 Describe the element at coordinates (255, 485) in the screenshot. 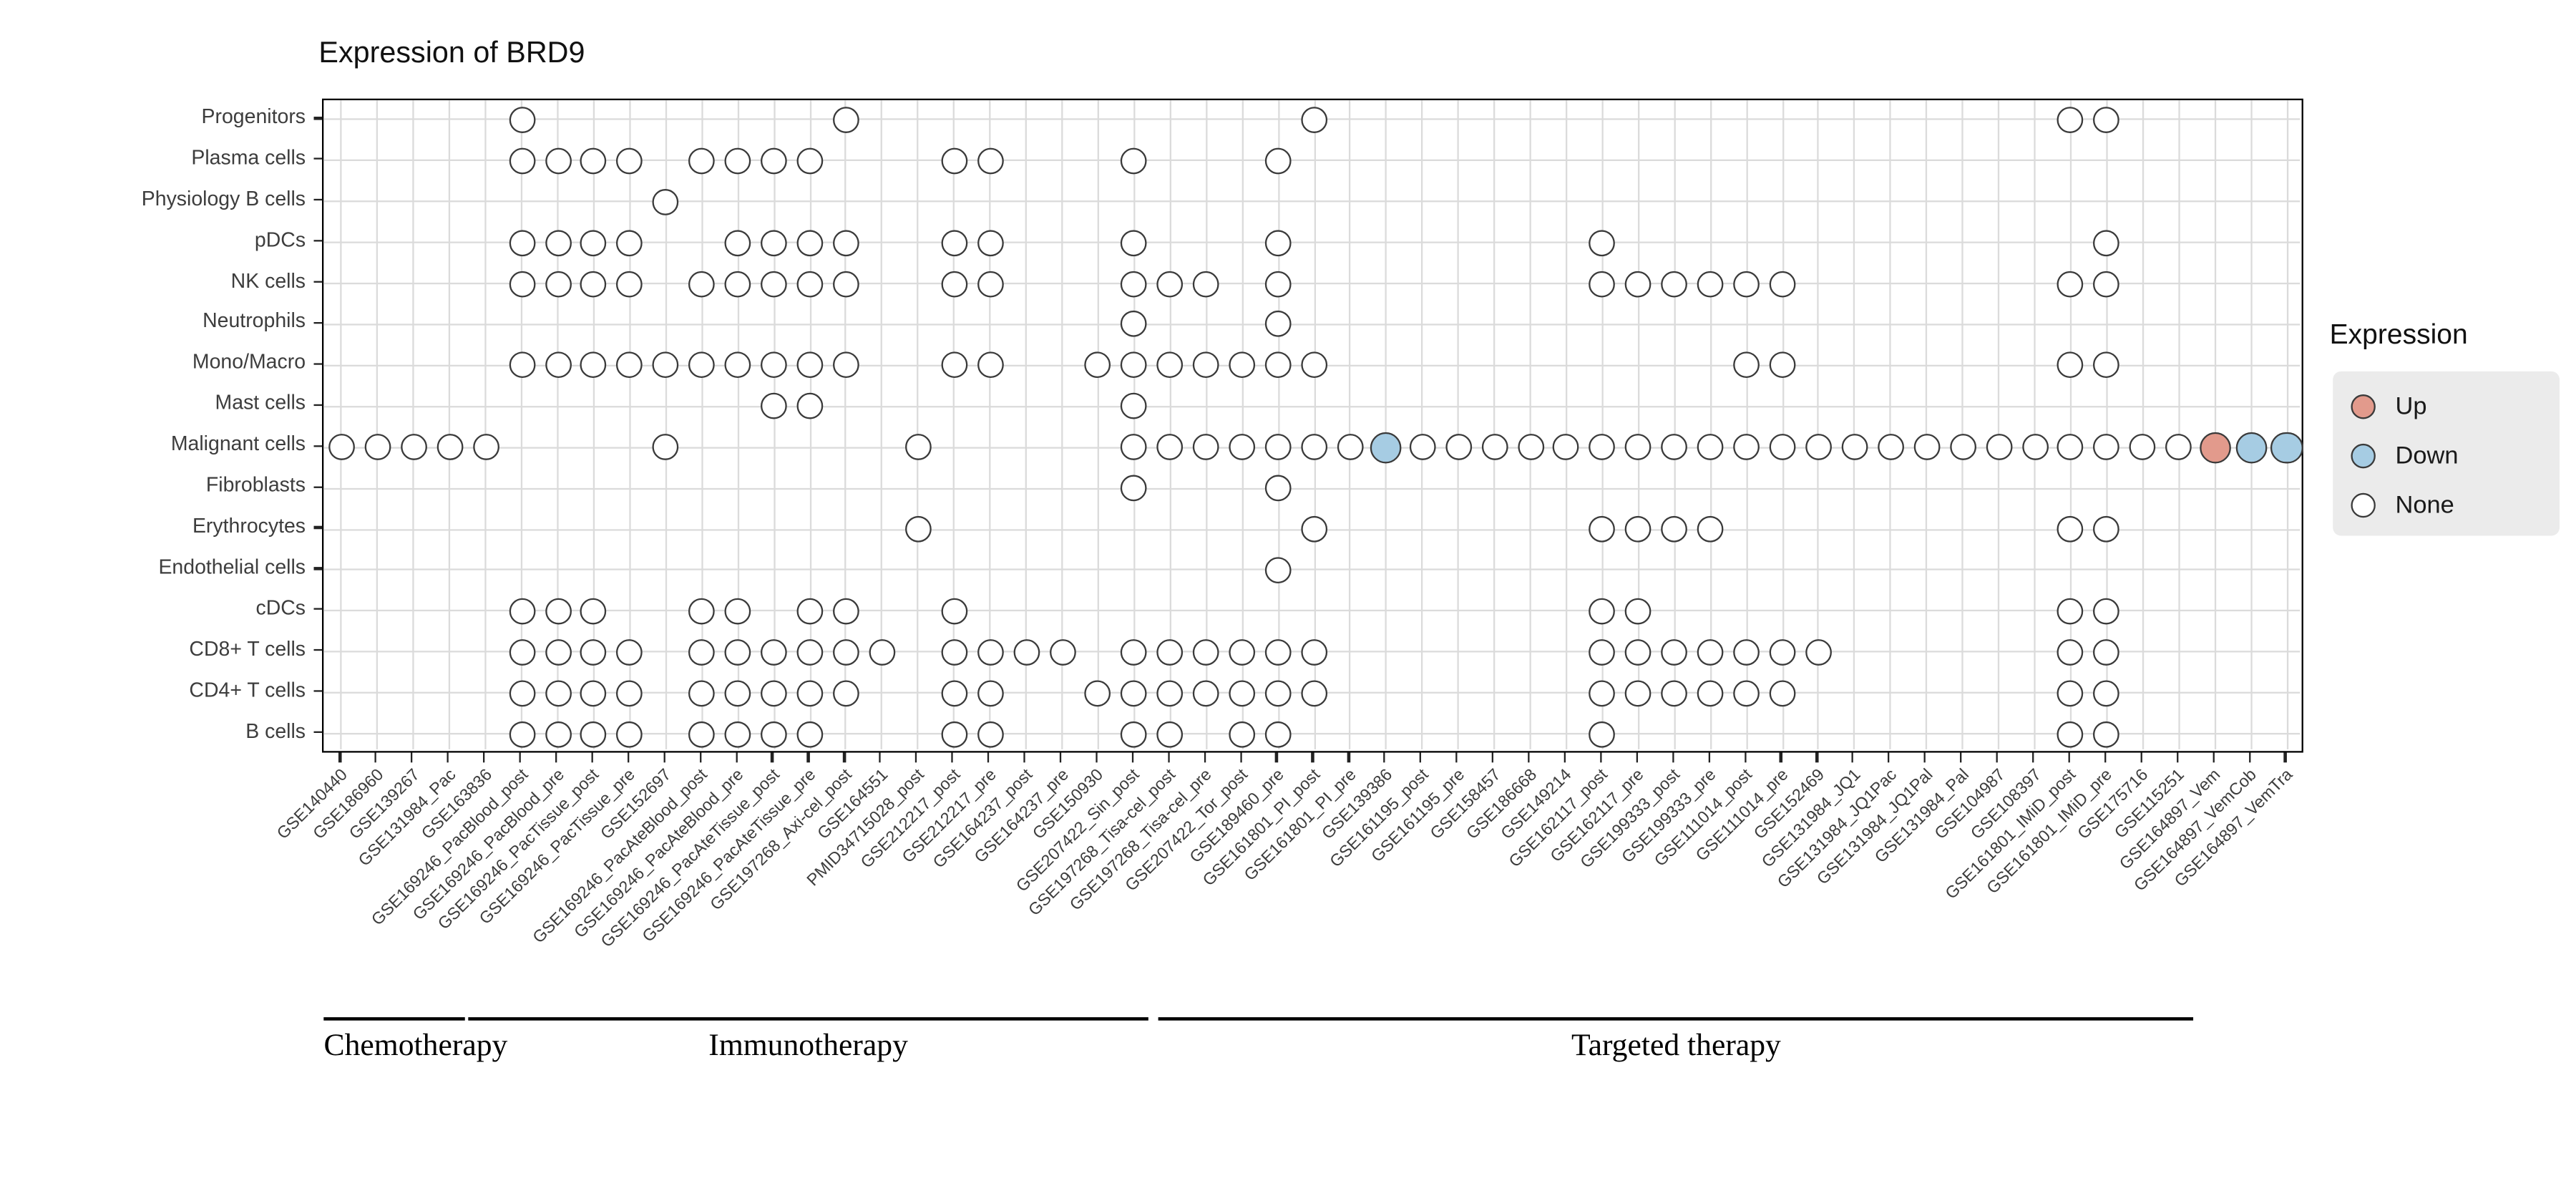

I see `row-label: Fibroblasts` at that location.